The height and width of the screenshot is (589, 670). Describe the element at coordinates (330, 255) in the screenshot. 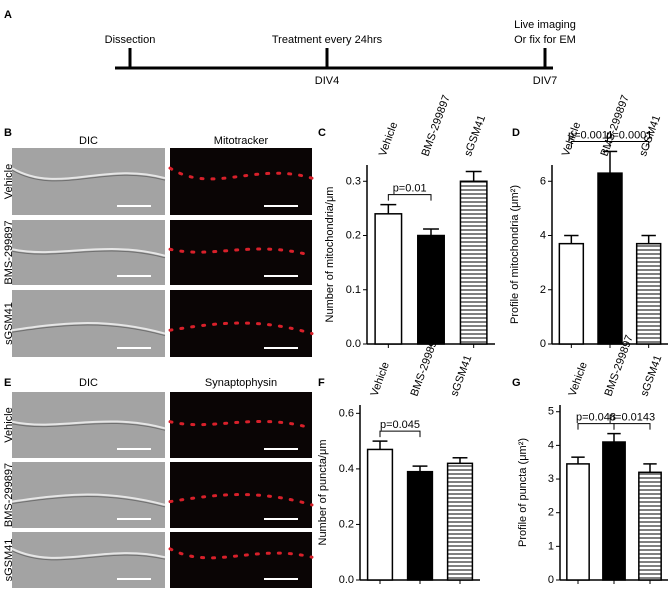

I see `y-axis-label: Number of mitochondria/μm` at that location.